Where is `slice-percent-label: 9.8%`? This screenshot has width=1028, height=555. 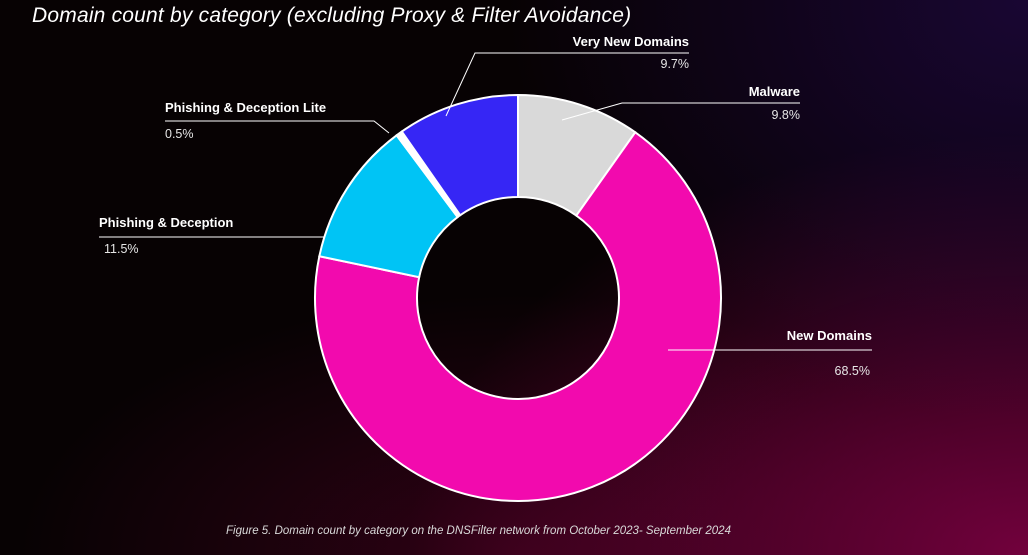
slice-percent-label: 9.8% is located at coordinates (786, 115).